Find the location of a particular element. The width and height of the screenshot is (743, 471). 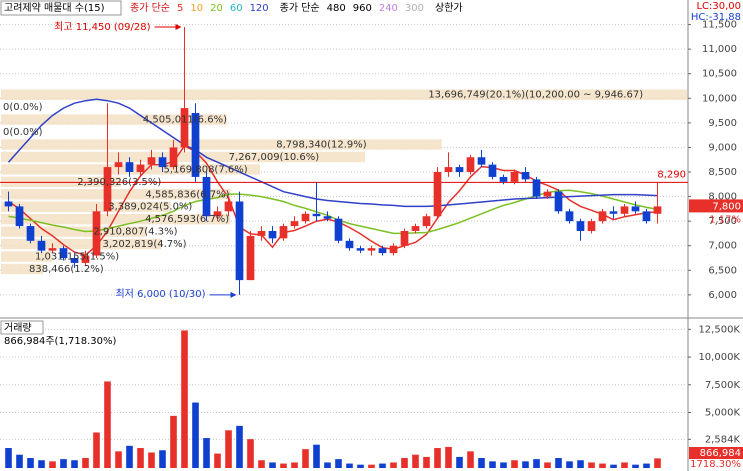

volume-change-label: 1718.30% is located at coordinates (715, 464).